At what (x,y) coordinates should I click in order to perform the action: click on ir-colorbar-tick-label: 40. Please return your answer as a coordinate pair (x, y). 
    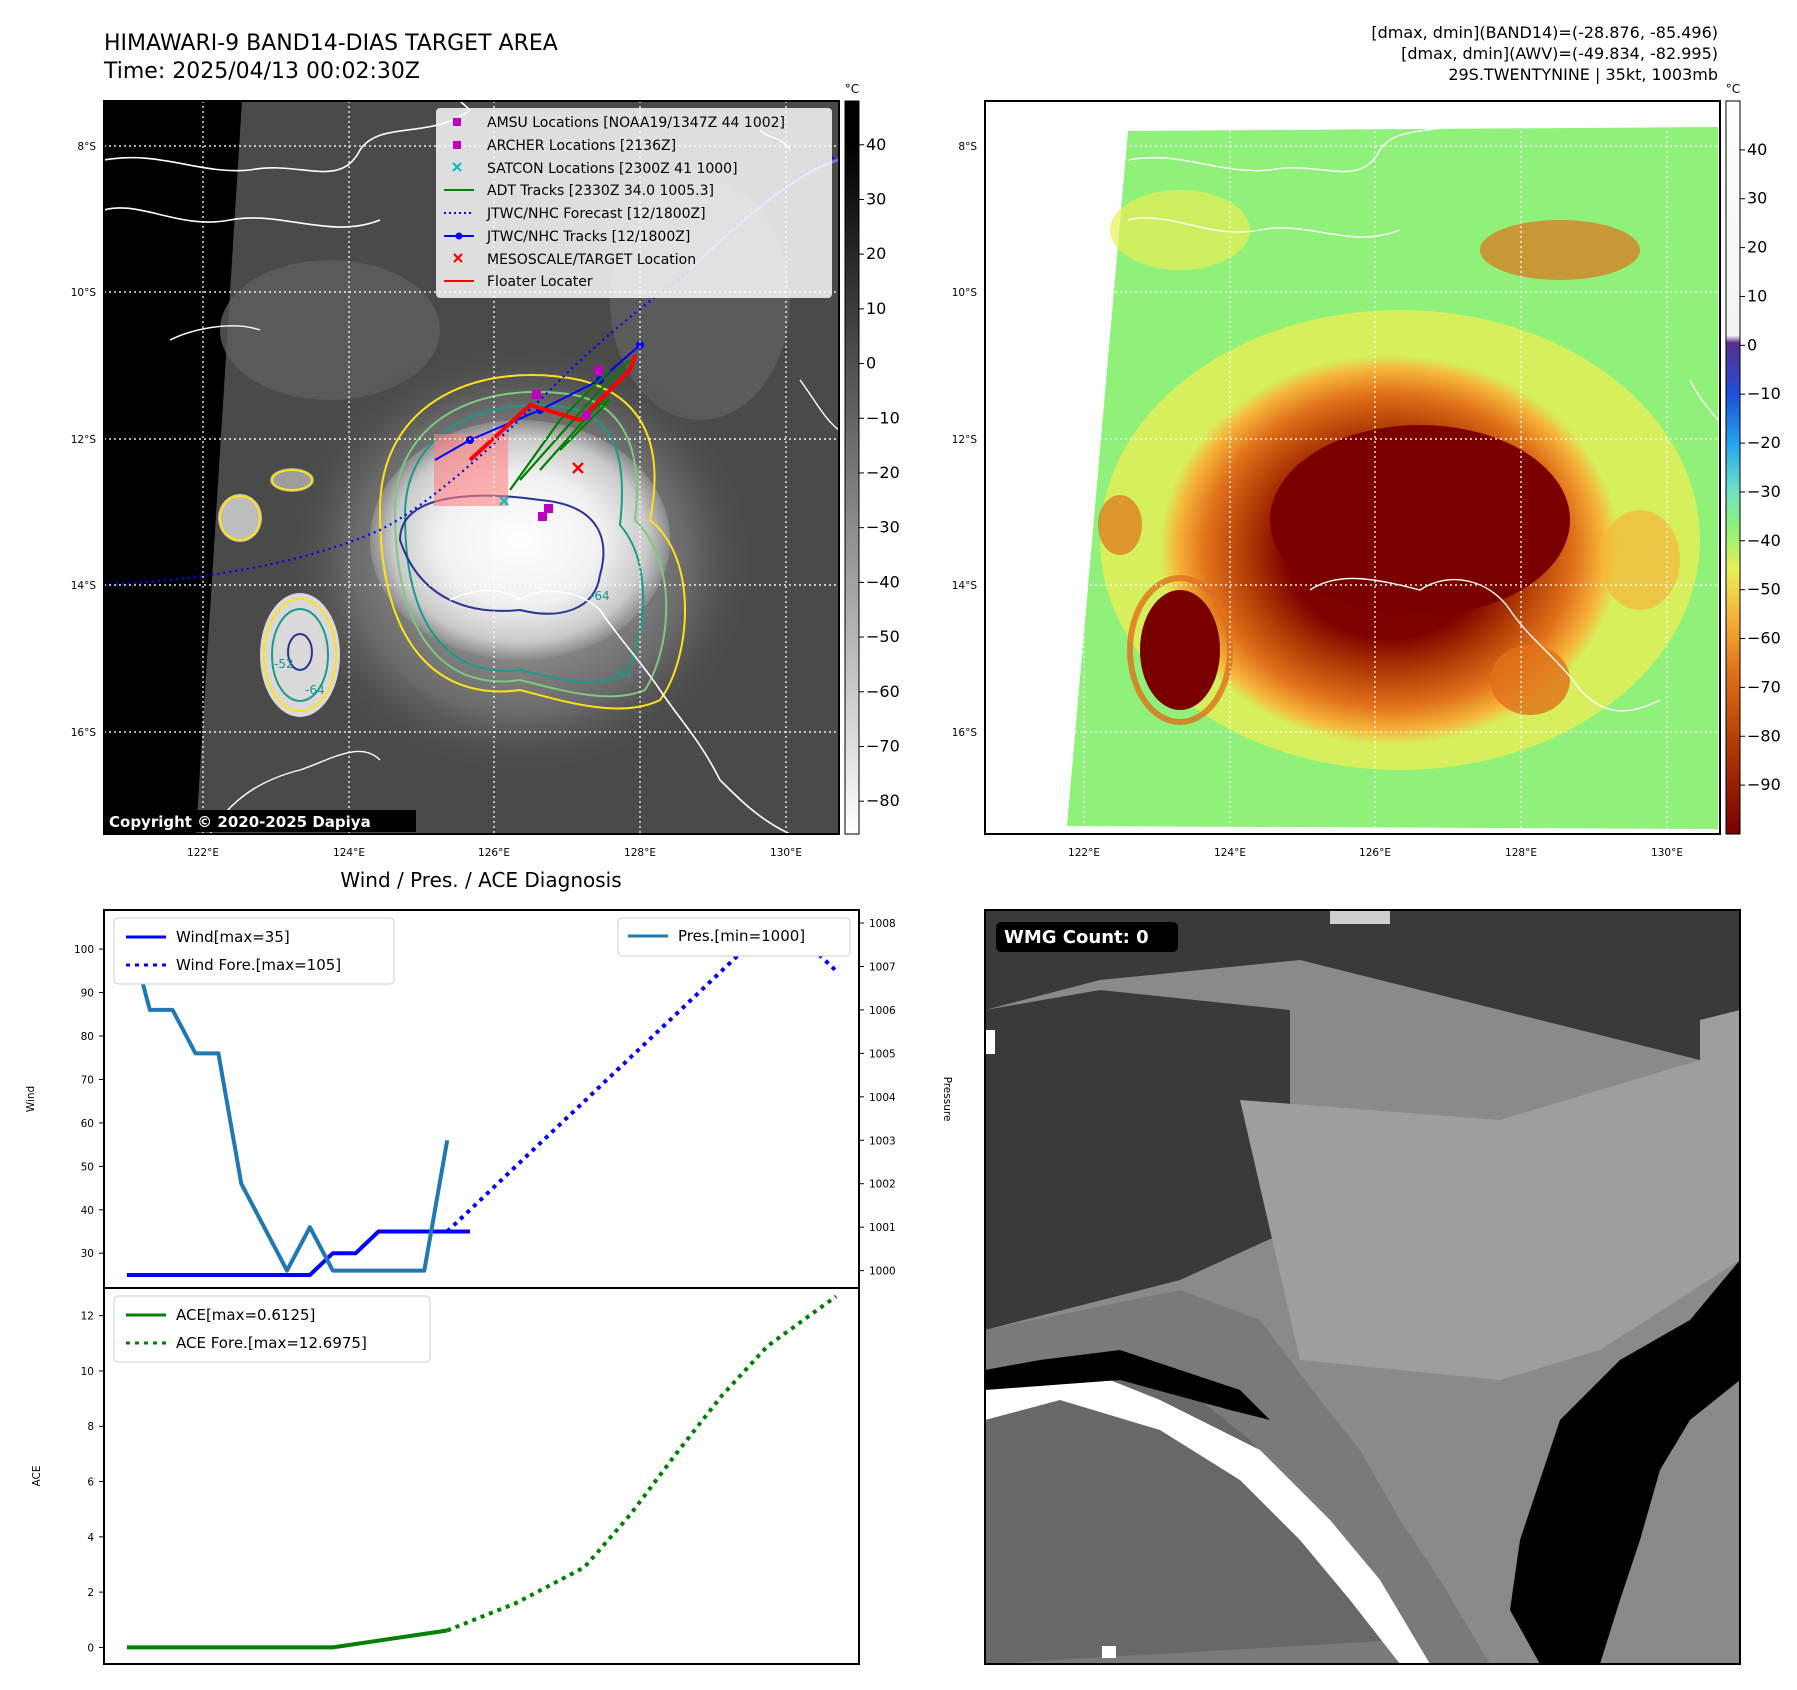
    Looking at the image, I should click on (876, 144).